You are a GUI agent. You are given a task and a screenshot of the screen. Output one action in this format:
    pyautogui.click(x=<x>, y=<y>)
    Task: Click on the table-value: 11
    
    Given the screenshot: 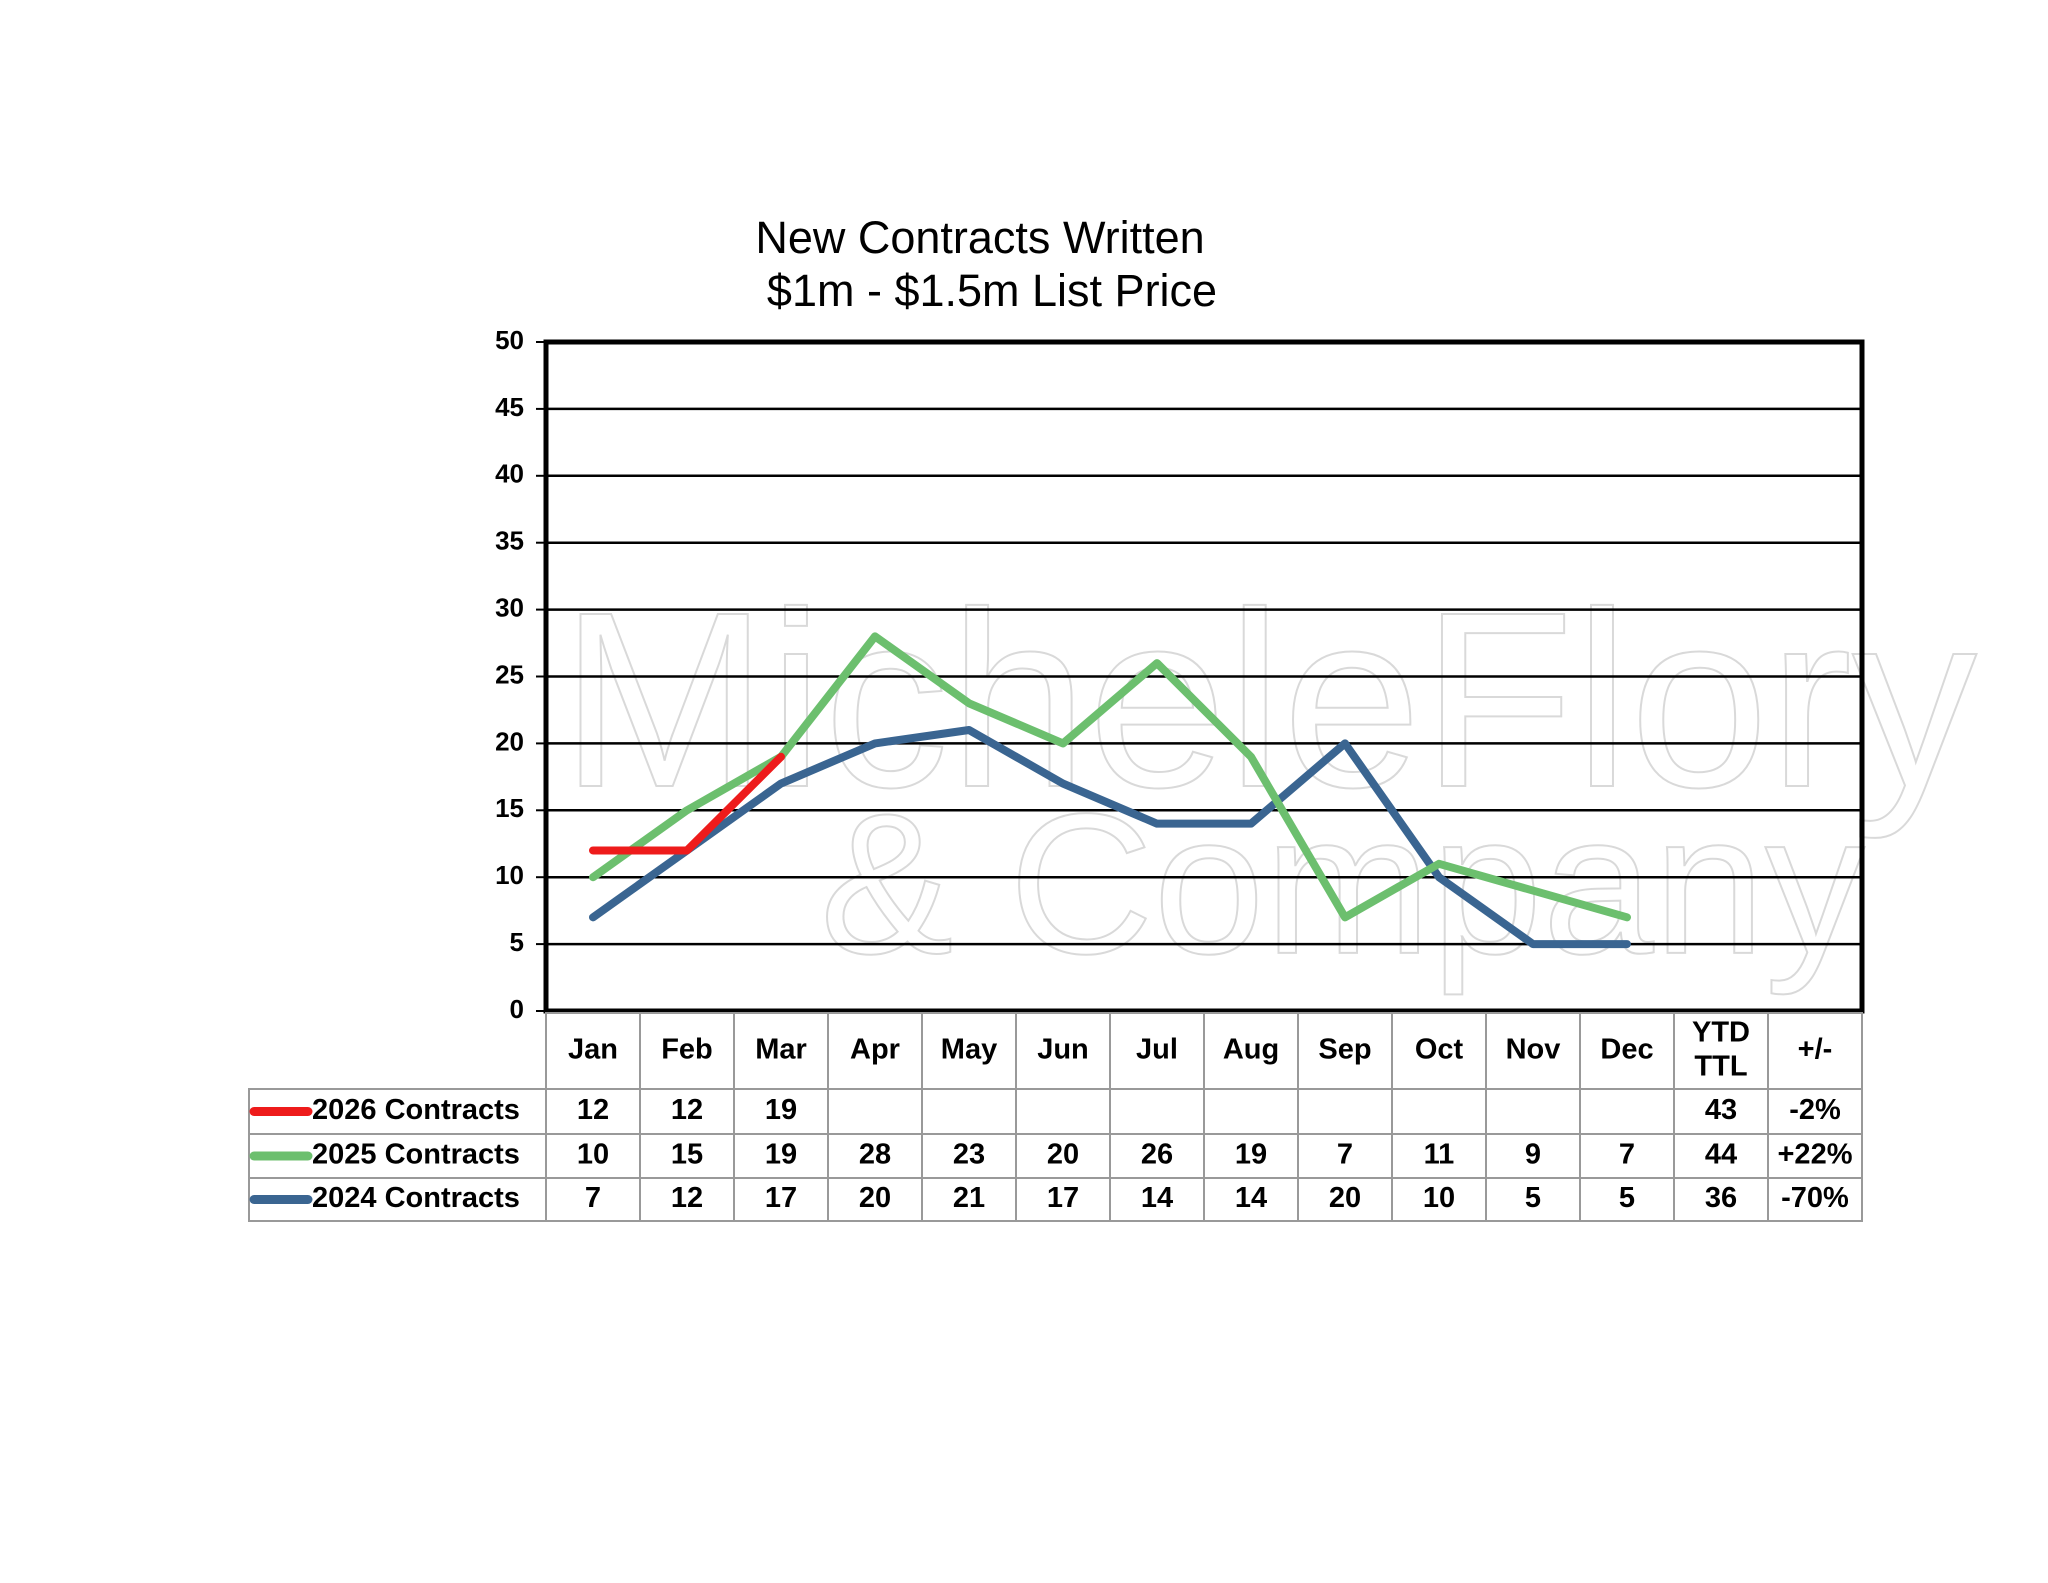 What is the action you would take?
    pyautogui.click(x=1439, y=1155)
    